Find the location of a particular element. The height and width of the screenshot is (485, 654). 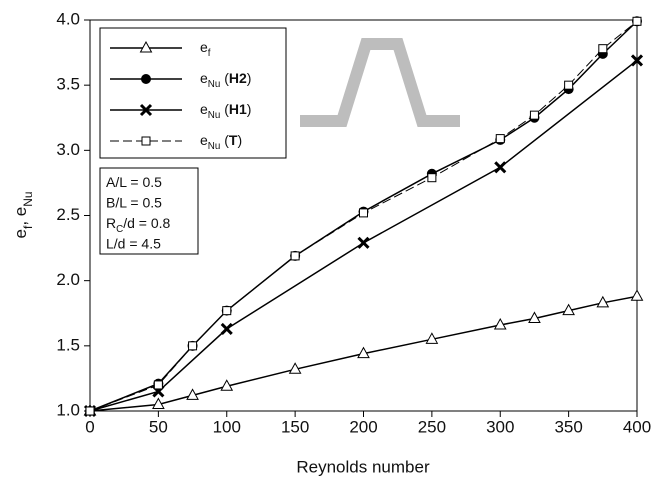

annotation: RC/d = 0.8 is located at coordinates (138, 225).